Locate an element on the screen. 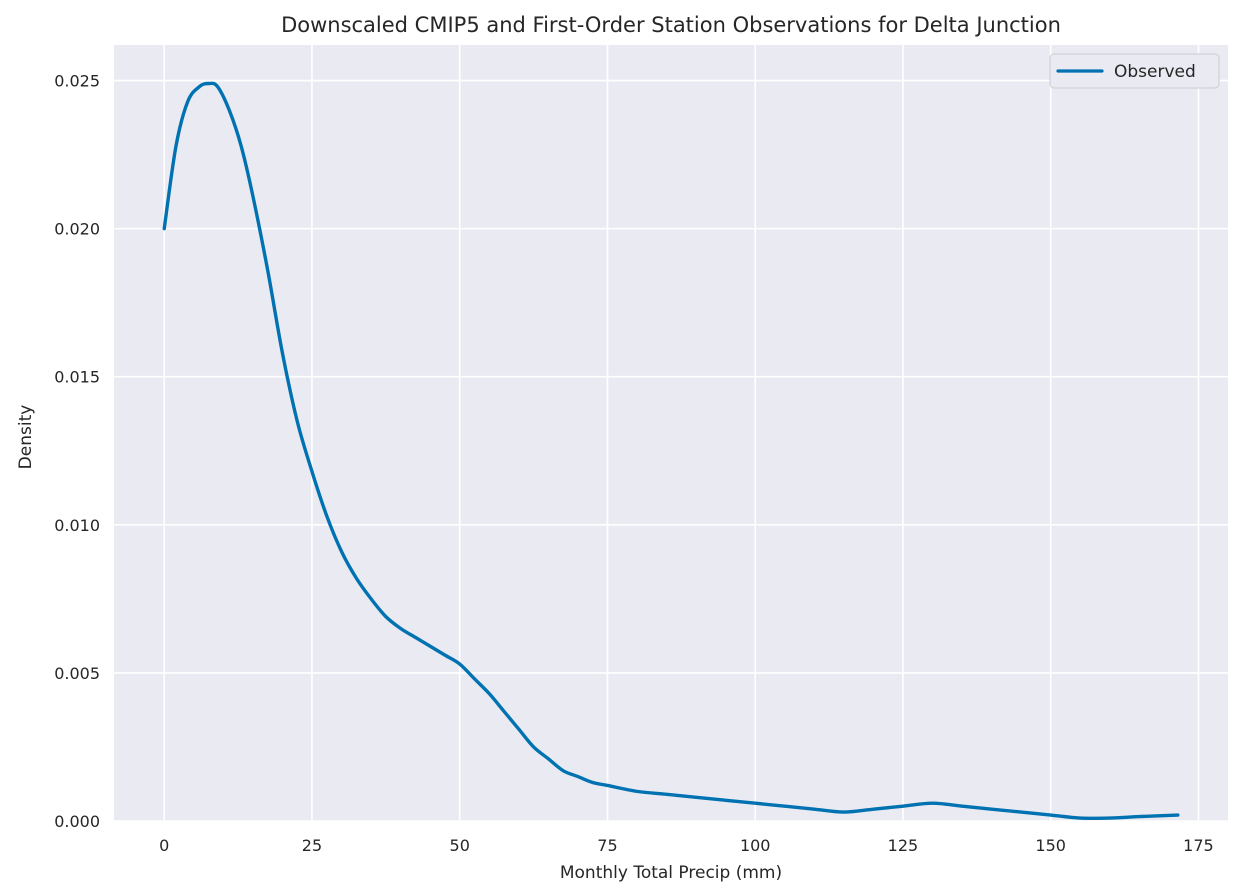  y-tick-label: 0.025 is located at coordinates (77, 81).